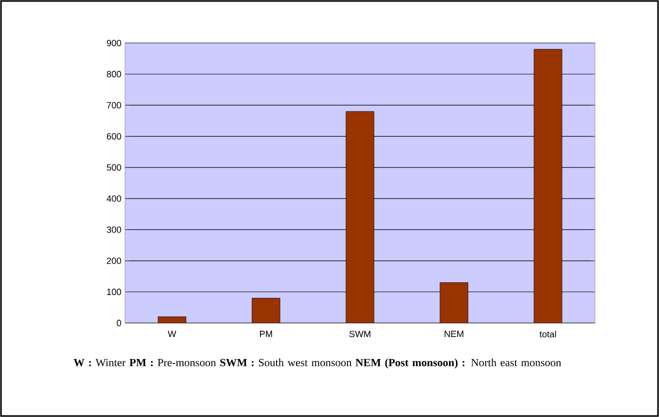  Describe the element at coordinates (114, 74) in the screenshot. I see `y-tick-label: 800` at that location.